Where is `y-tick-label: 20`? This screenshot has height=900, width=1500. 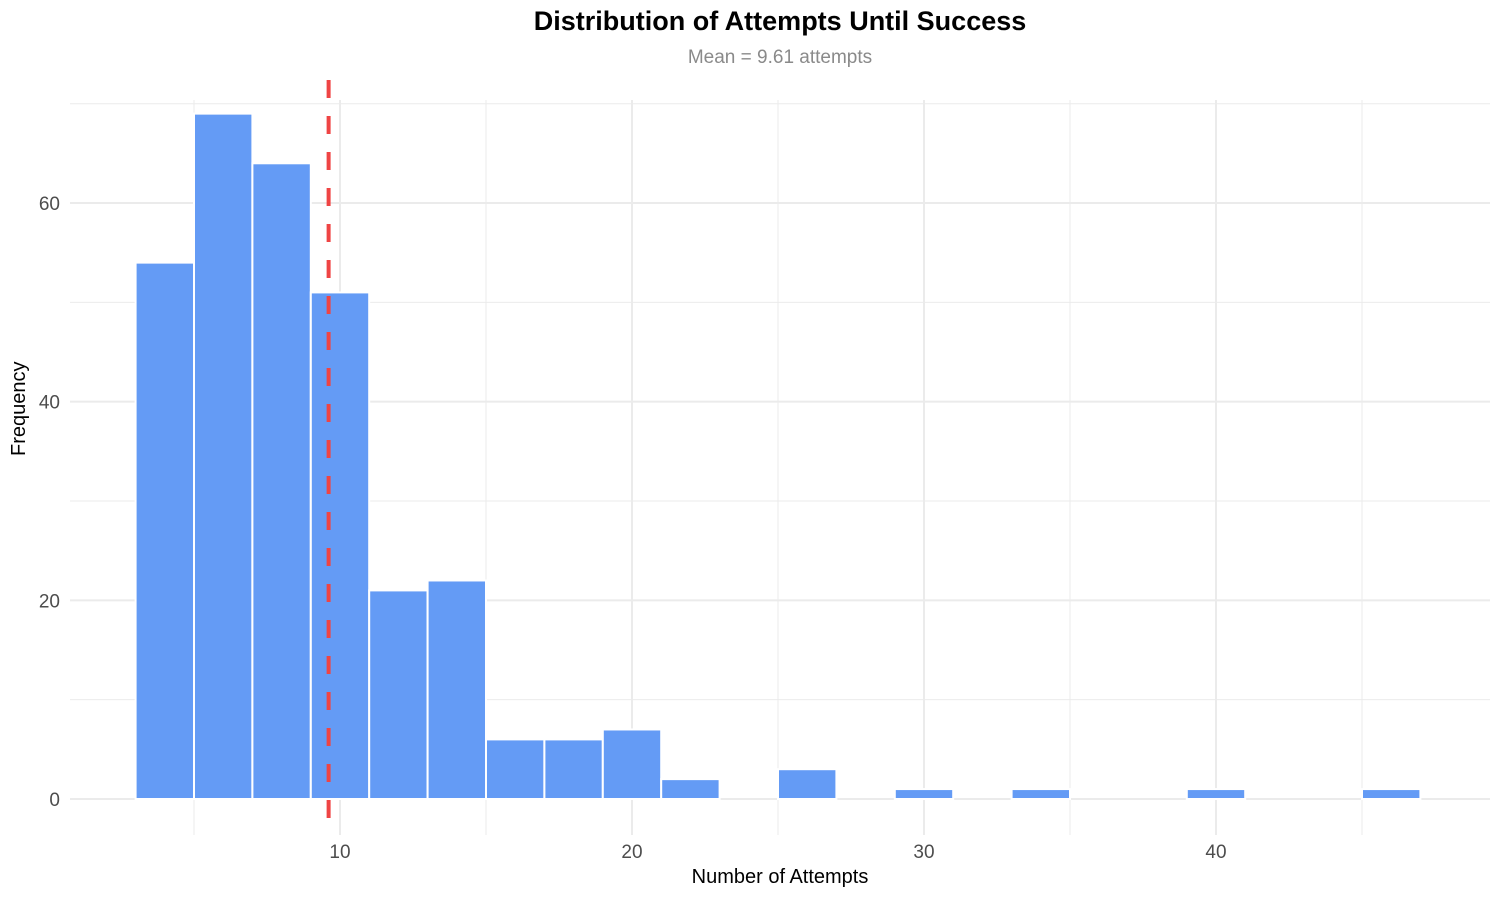 y-tick-label: 20 is located at coordinates (49, 601).